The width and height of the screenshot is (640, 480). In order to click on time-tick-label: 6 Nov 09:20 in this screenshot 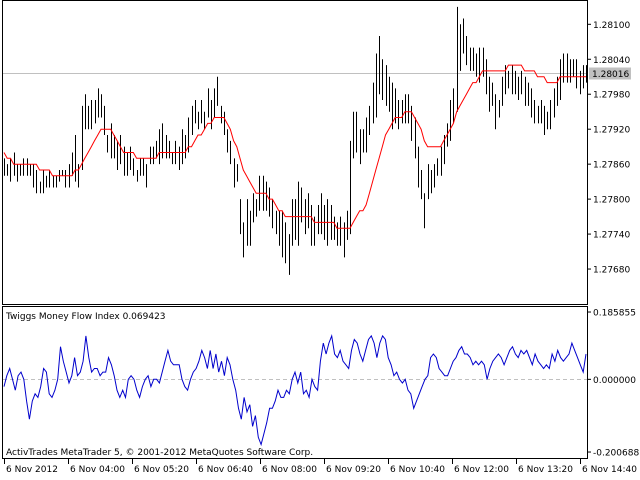, I will do `click(353, 470)`.